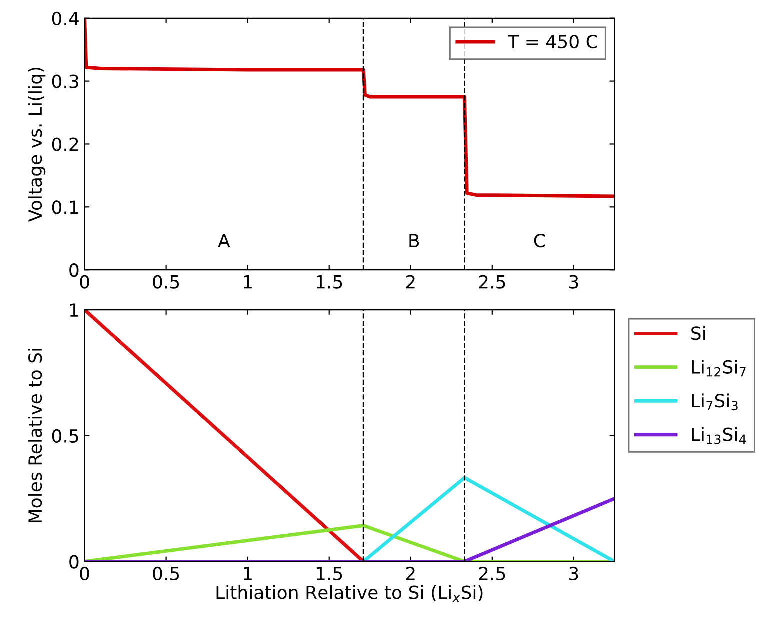 The height and width of the screenshot is (634, 757). Describe the element at coordinates (349, 593) in the screenshot. I see `x-axis-title: Lithiation Relative to Si (Li$_{x}$Si)` at that location.